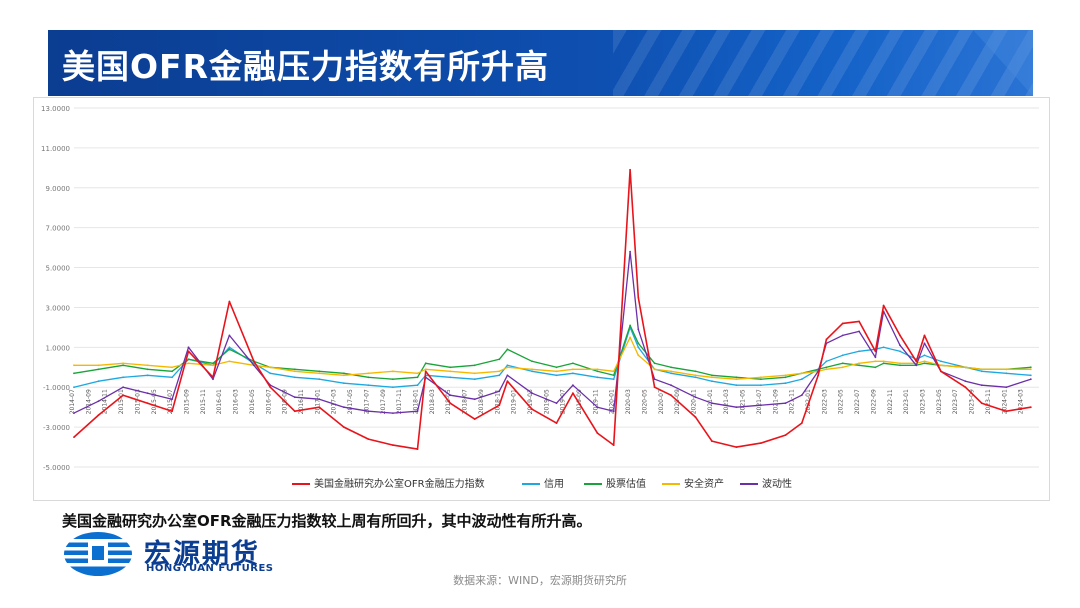 The image size is (1080, 608). What do you see at coordinates (383, 401) in the screenshot?
I see `x-tick-label: 2017-09` at bounding box center [383, 401].